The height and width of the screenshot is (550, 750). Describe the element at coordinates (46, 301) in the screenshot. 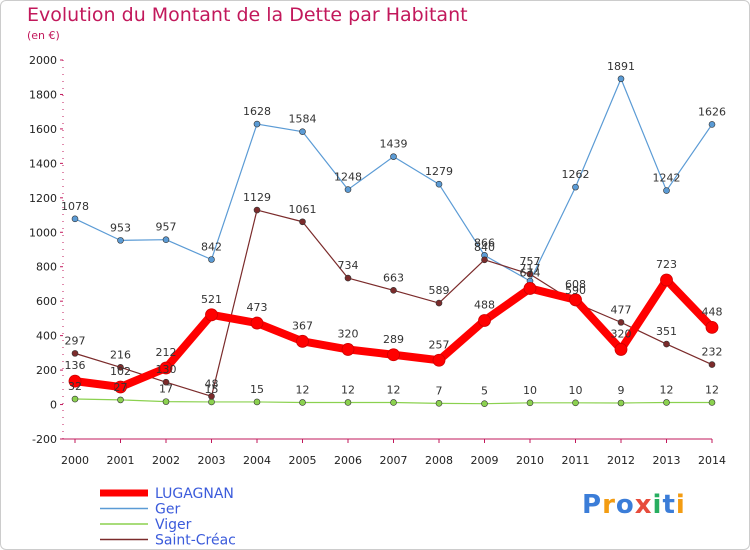

I see `y-tick-label: 600` at that location.